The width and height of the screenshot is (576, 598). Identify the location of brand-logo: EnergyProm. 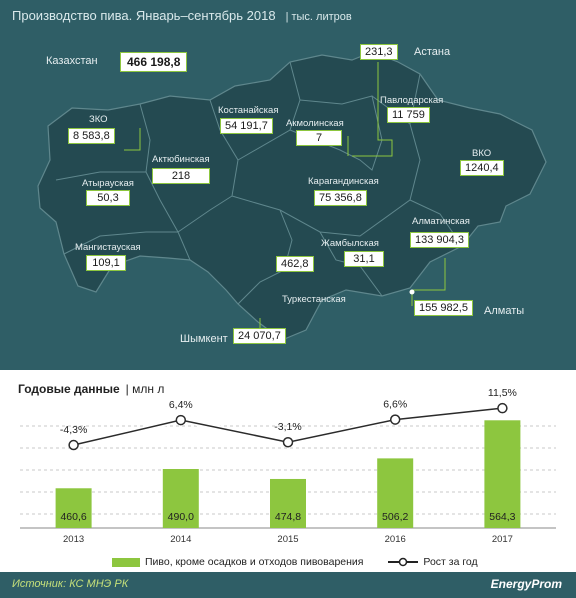
(526, 584).